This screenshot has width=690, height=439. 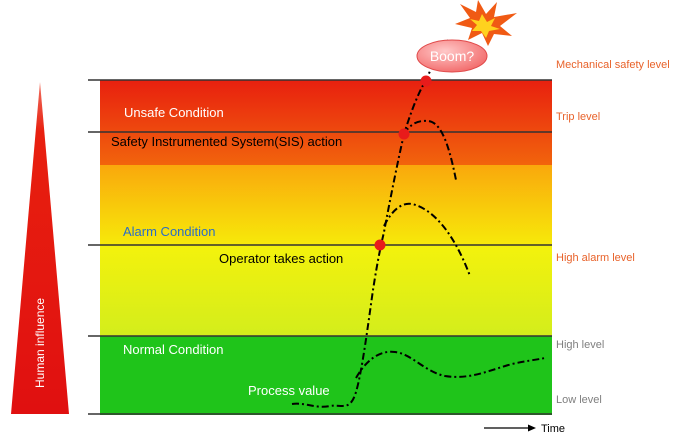 I want to click on yellow-zone, so click(x=326, y=290).